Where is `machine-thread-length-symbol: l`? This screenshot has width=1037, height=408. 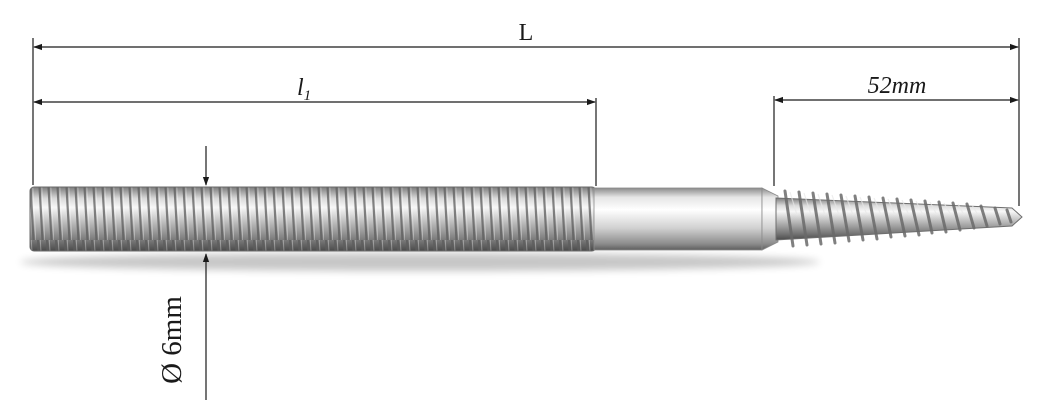 machine-thread-length-symbol: l is located at coordinates (300, 88).